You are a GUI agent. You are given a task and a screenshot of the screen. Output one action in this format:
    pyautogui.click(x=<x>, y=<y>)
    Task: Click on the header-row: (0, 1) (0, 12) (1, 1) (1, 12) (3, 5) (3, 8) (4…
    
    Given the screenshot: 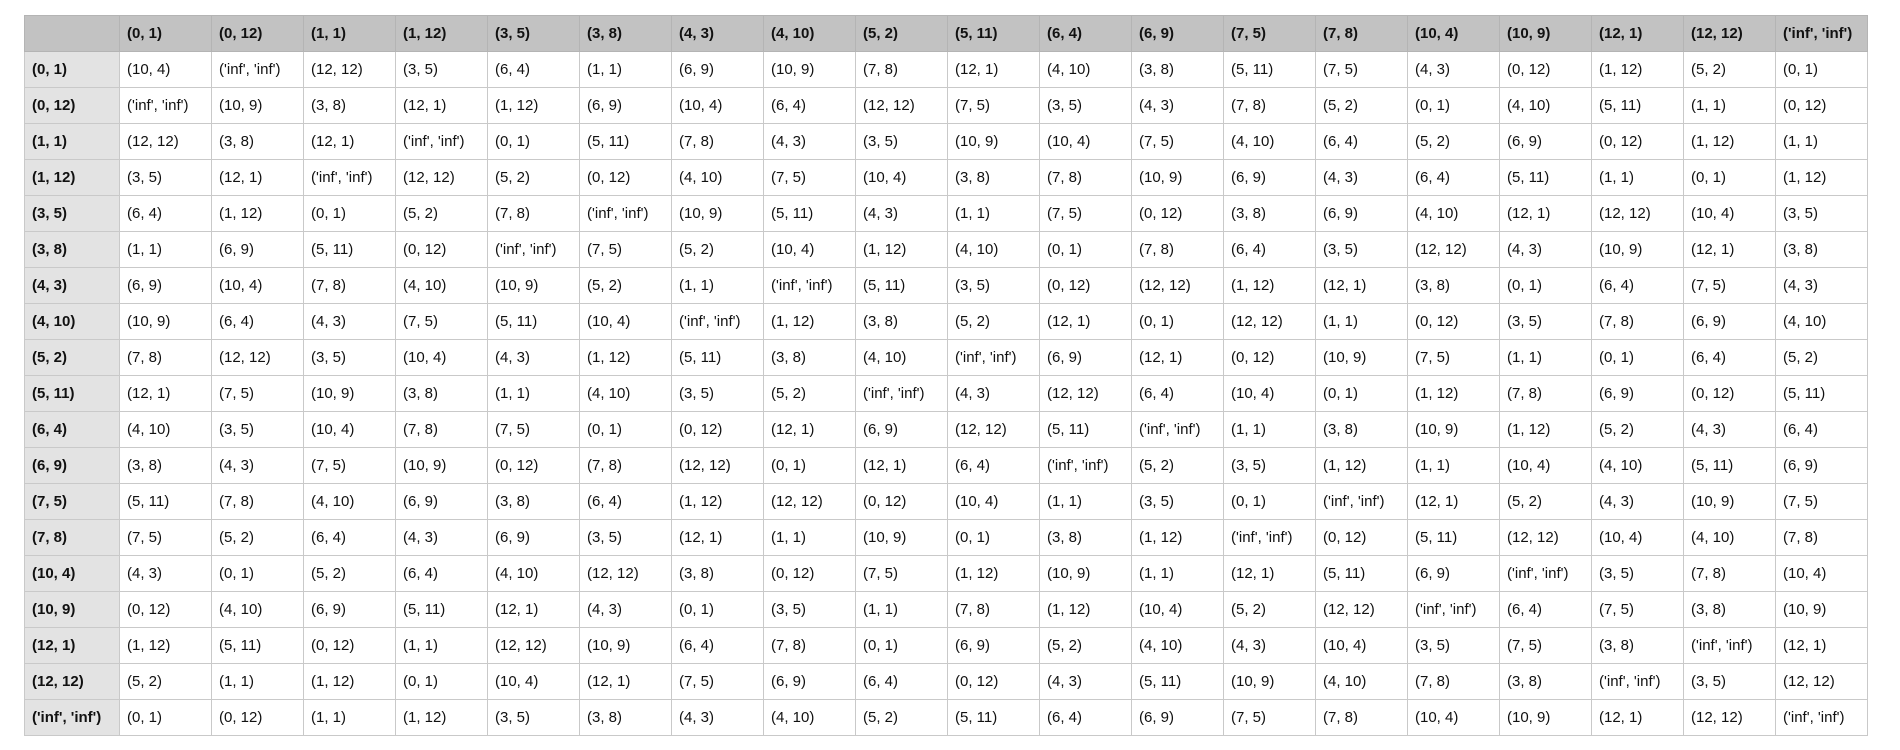 What is the action you would take?
    pyautogui.click(x=946, y=33)
    